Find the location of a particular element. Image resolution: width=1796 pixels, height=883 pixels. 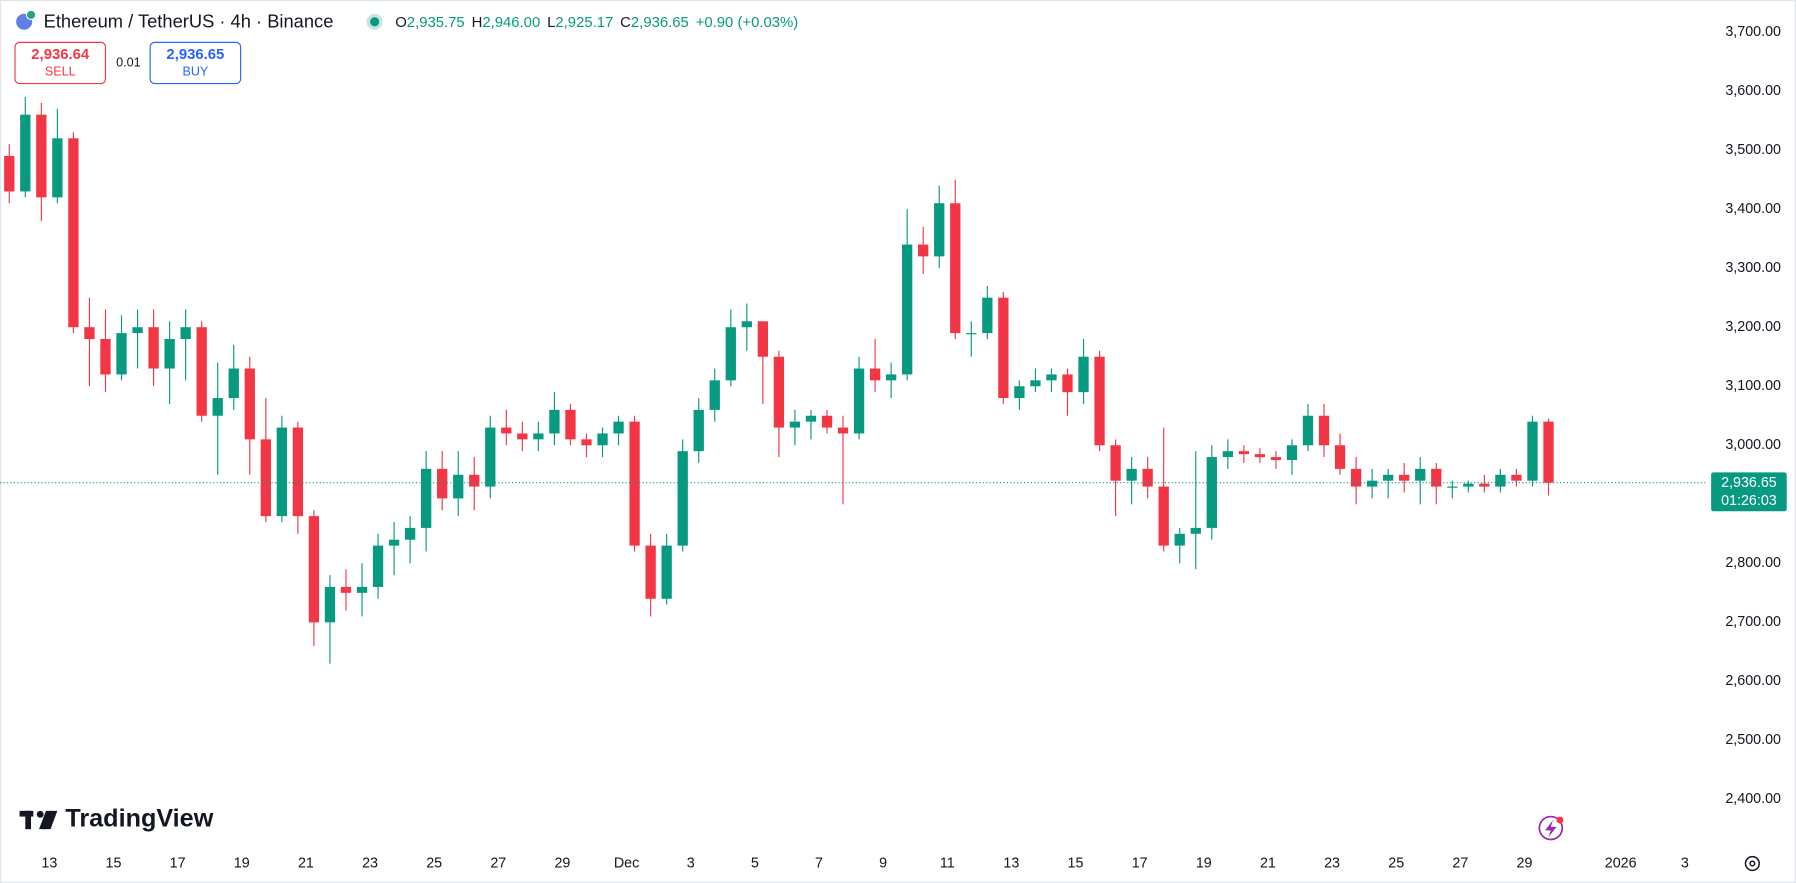

countdown: 01:26:03 is located at coordinates (1749, 501).